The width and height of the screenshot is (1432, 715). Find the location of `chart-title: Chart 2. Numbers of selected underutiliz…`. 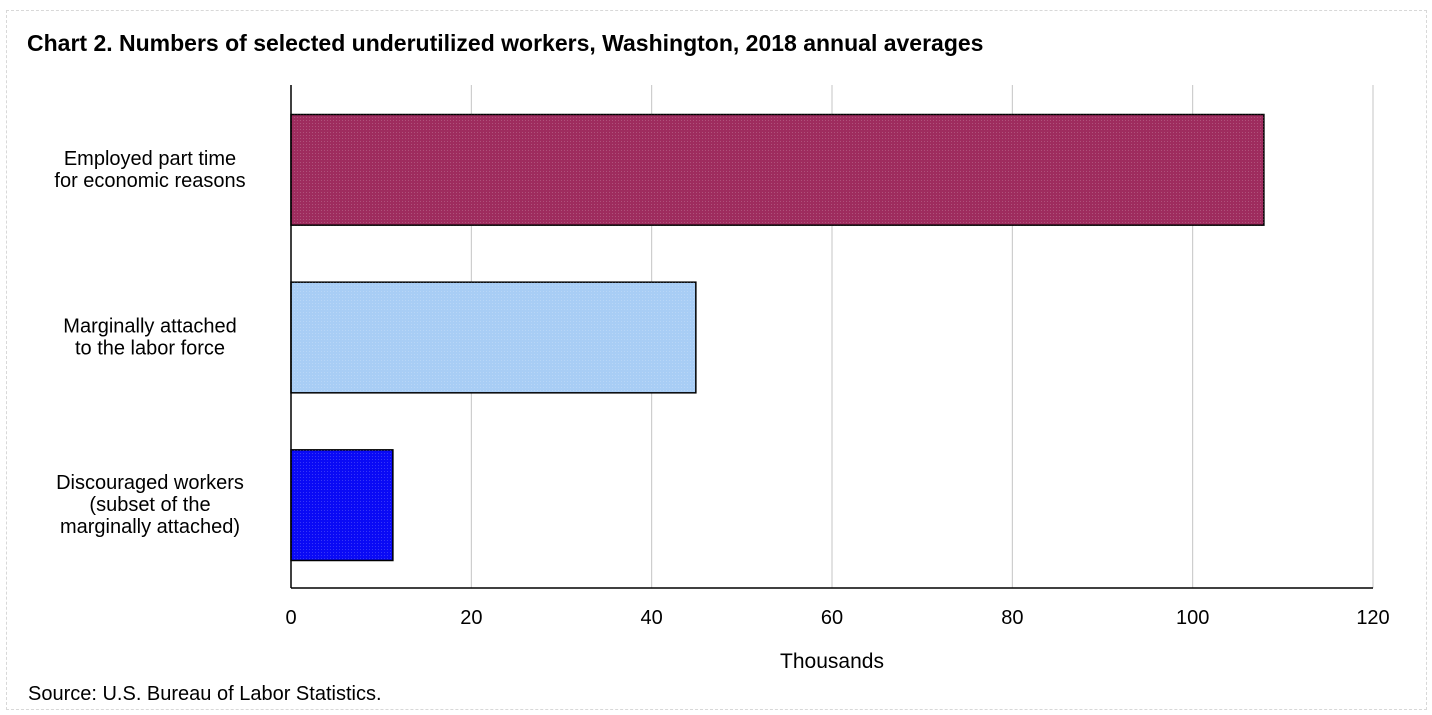

chart-title: Chart 2. Numbers of selected underutiliz… is located at coordinates (505, 43).